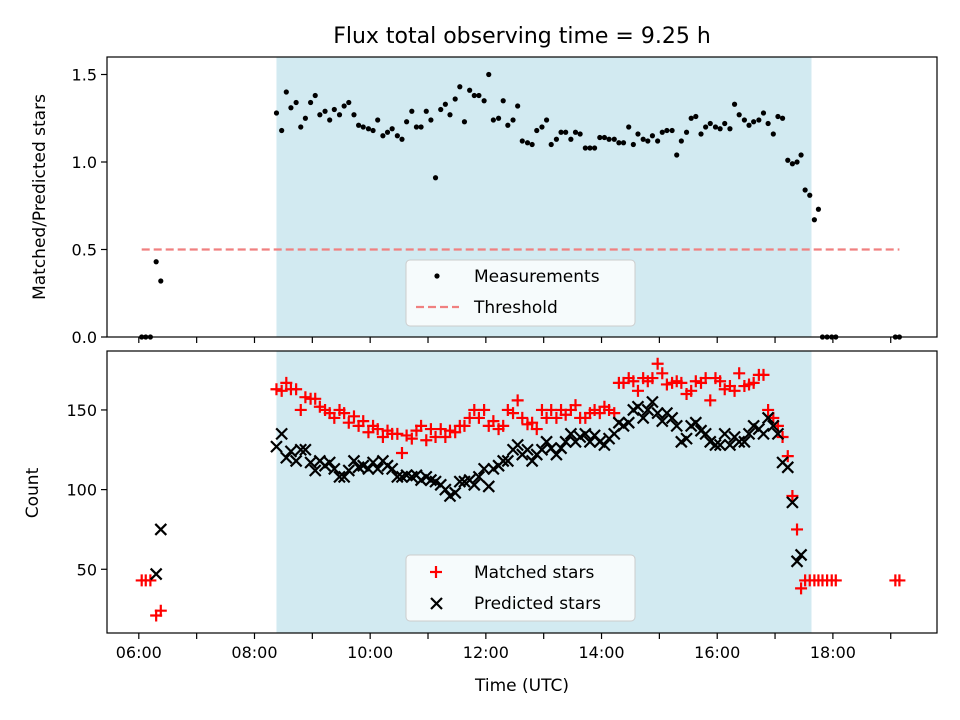 This screenshot has width=960, height=720. What do you see at coordinates (33, 492) in the screenshot?
I see `count-y-axis-label: Count` at bounding box center [33, 492].